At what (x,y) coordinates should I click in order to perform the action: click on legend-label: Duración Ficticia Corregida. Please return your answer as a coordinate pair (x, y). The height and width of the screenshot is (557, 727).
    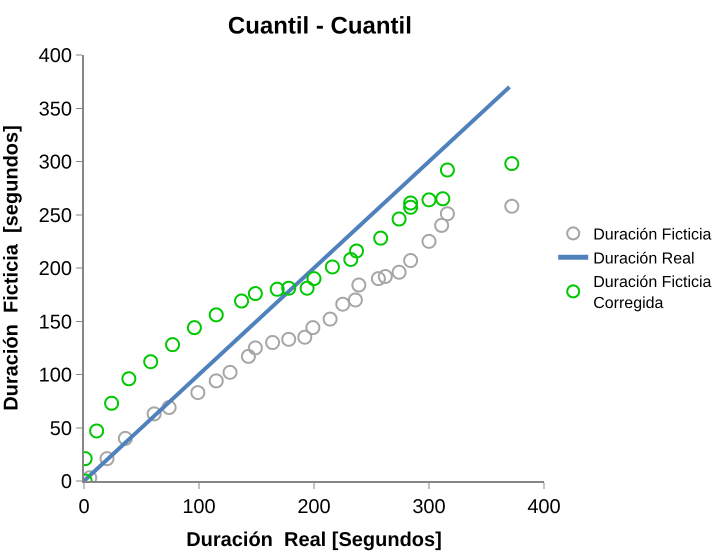
    Looking at the image, I should click on (652, 293).